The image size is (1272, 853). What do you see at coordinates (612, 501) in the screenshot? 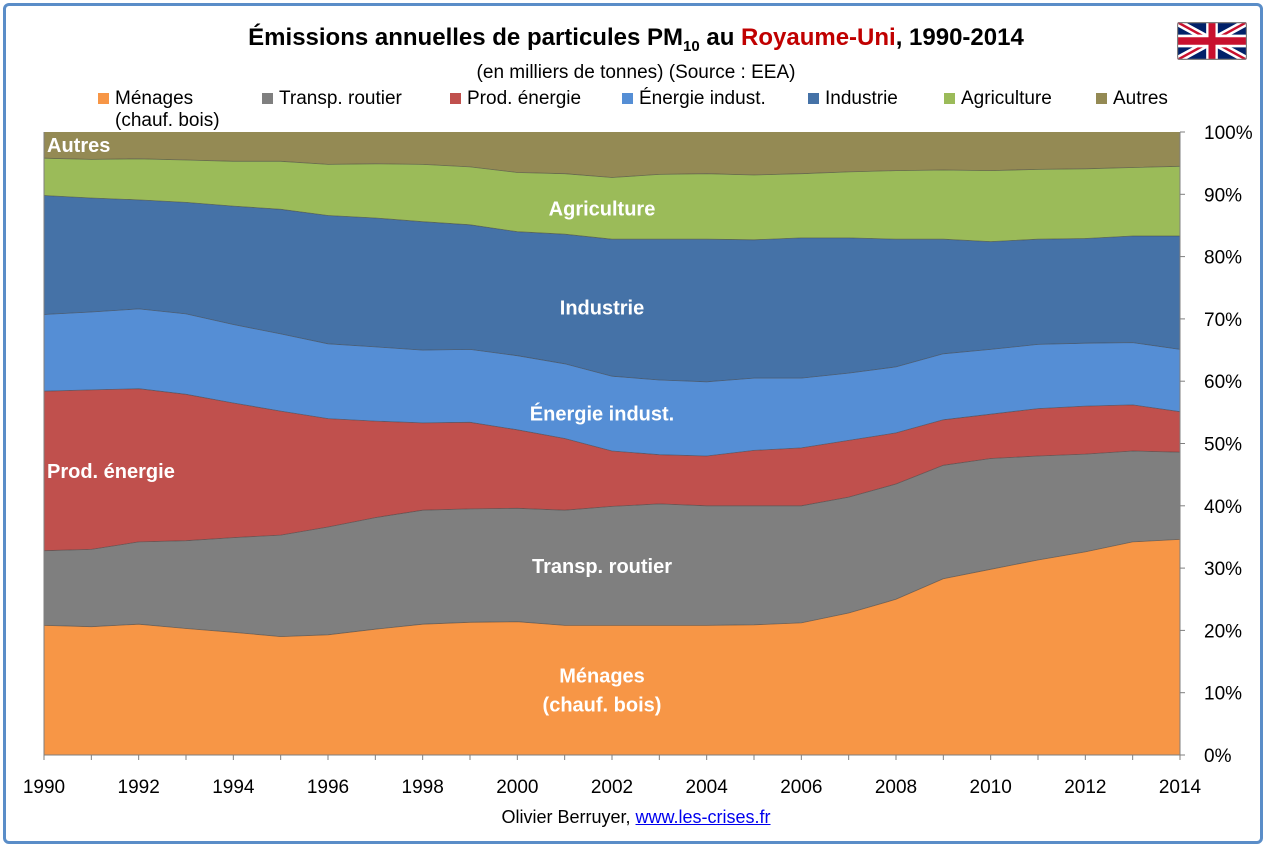
I see `boundary-transp-routier` at bounding box center [612, 501].